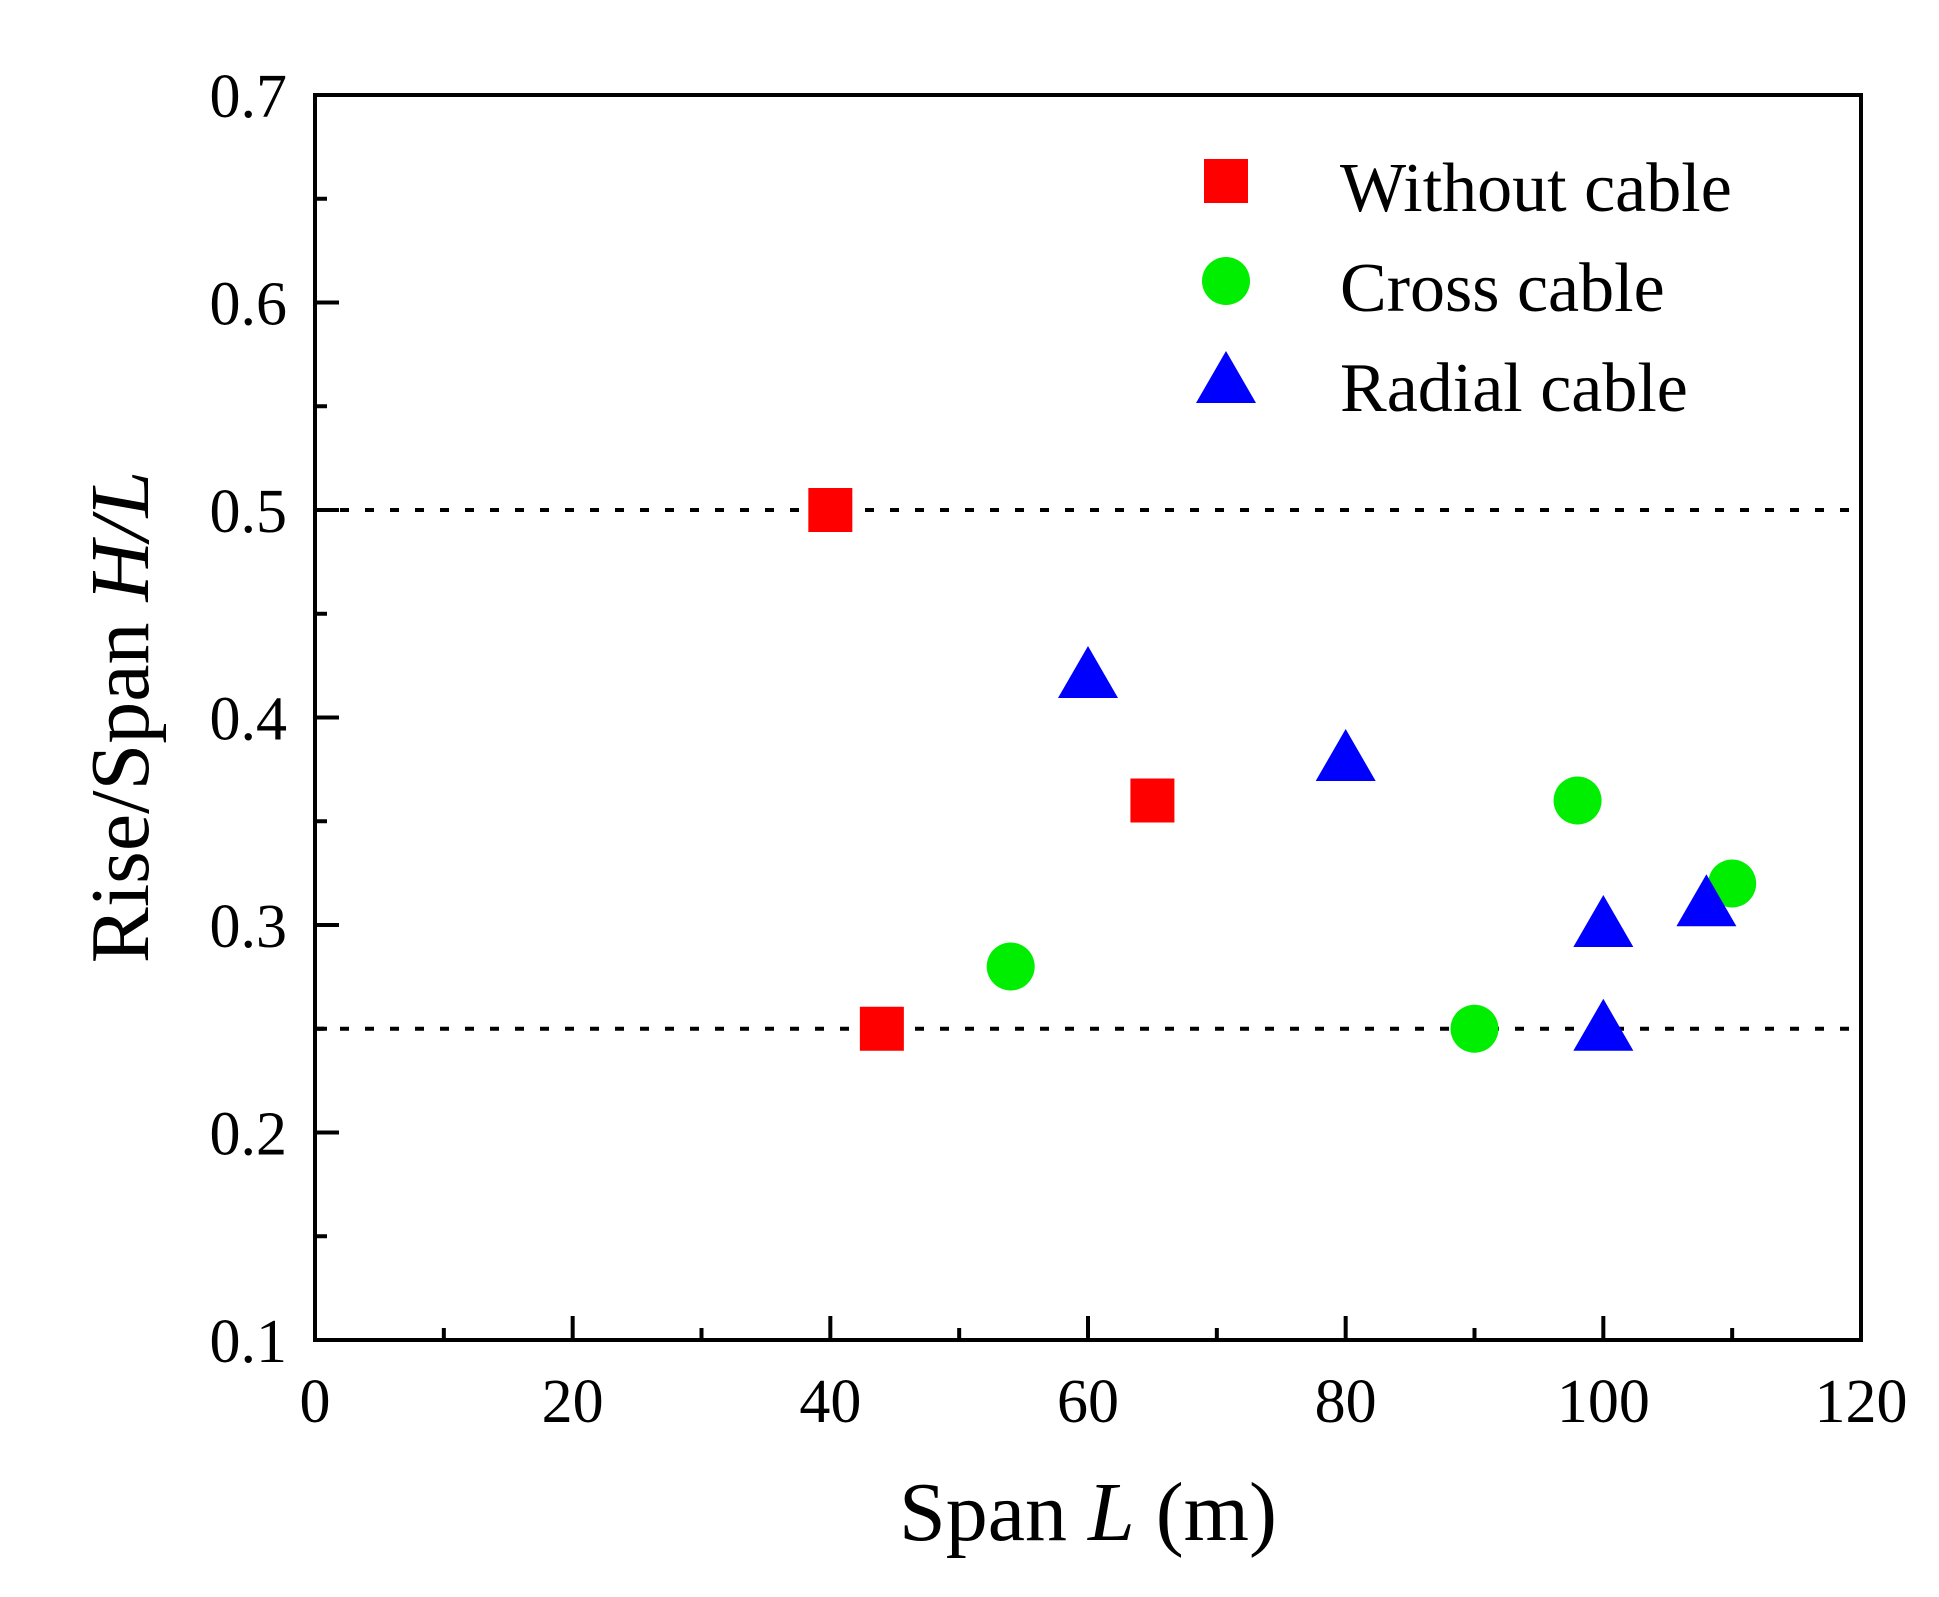 The image size is (1939, 1597). I want to click on legend-label-without-cable: Without cable, so click(1536, 188).